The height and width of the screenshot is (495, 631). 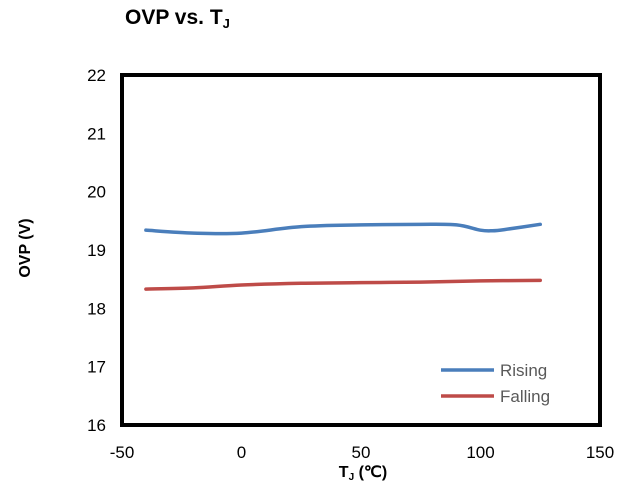 I want to click on x-axis-label: TJ (℃), so click(x=363, y=472).